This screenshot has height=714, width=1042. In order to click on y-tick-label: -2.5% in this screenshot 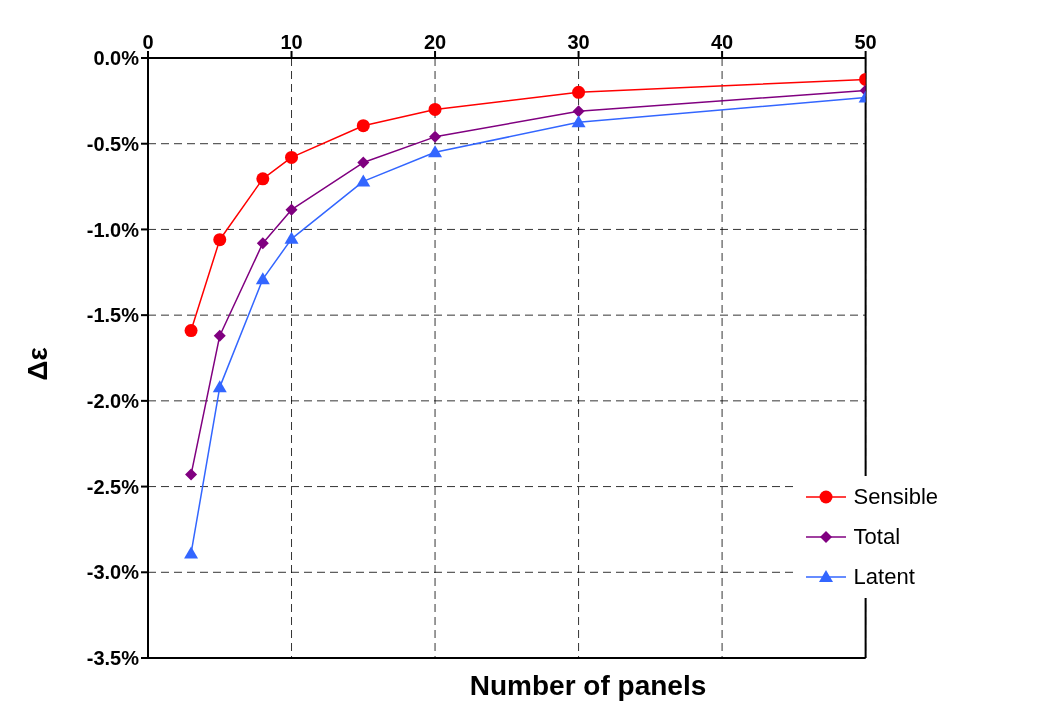, I will do `click(113, 486)`.